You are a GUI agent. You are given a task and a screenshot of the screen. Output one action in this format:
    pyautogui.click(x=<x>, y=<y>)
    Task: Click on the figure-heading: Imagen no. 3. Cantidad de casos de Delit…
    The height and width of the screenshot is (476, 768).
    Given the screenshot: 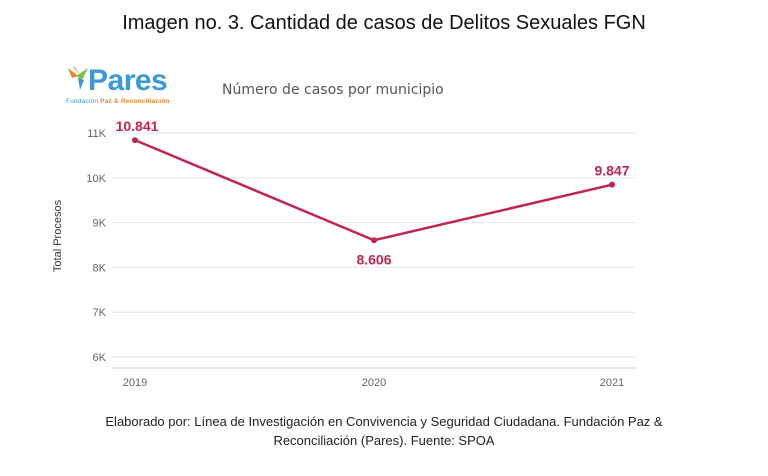 What is the action you would take?
    pyautogui.click(x=384, y=23)
    